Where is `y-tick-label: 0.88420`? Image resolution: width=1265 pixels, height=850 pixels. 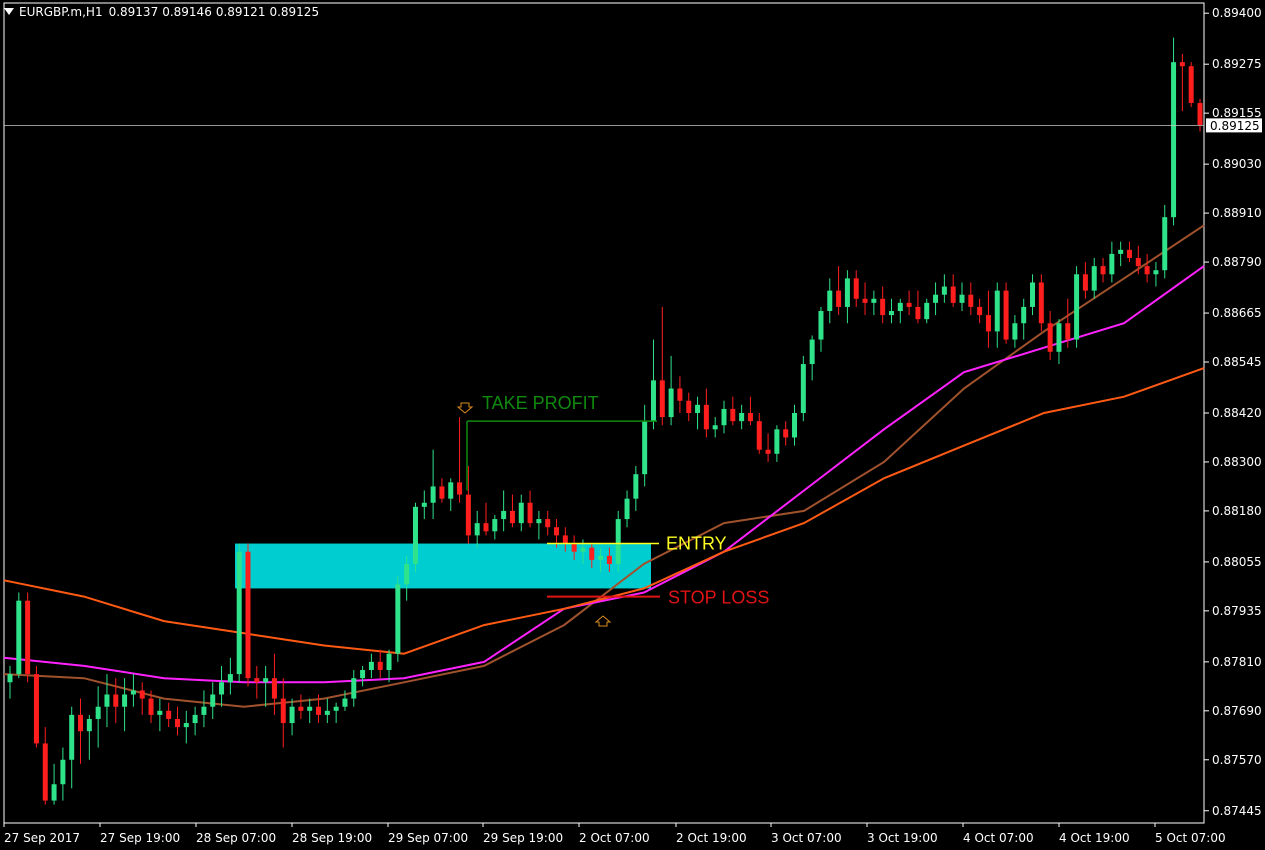 y-tick-label: 0.88420 is located at coordinates (1237, 413).